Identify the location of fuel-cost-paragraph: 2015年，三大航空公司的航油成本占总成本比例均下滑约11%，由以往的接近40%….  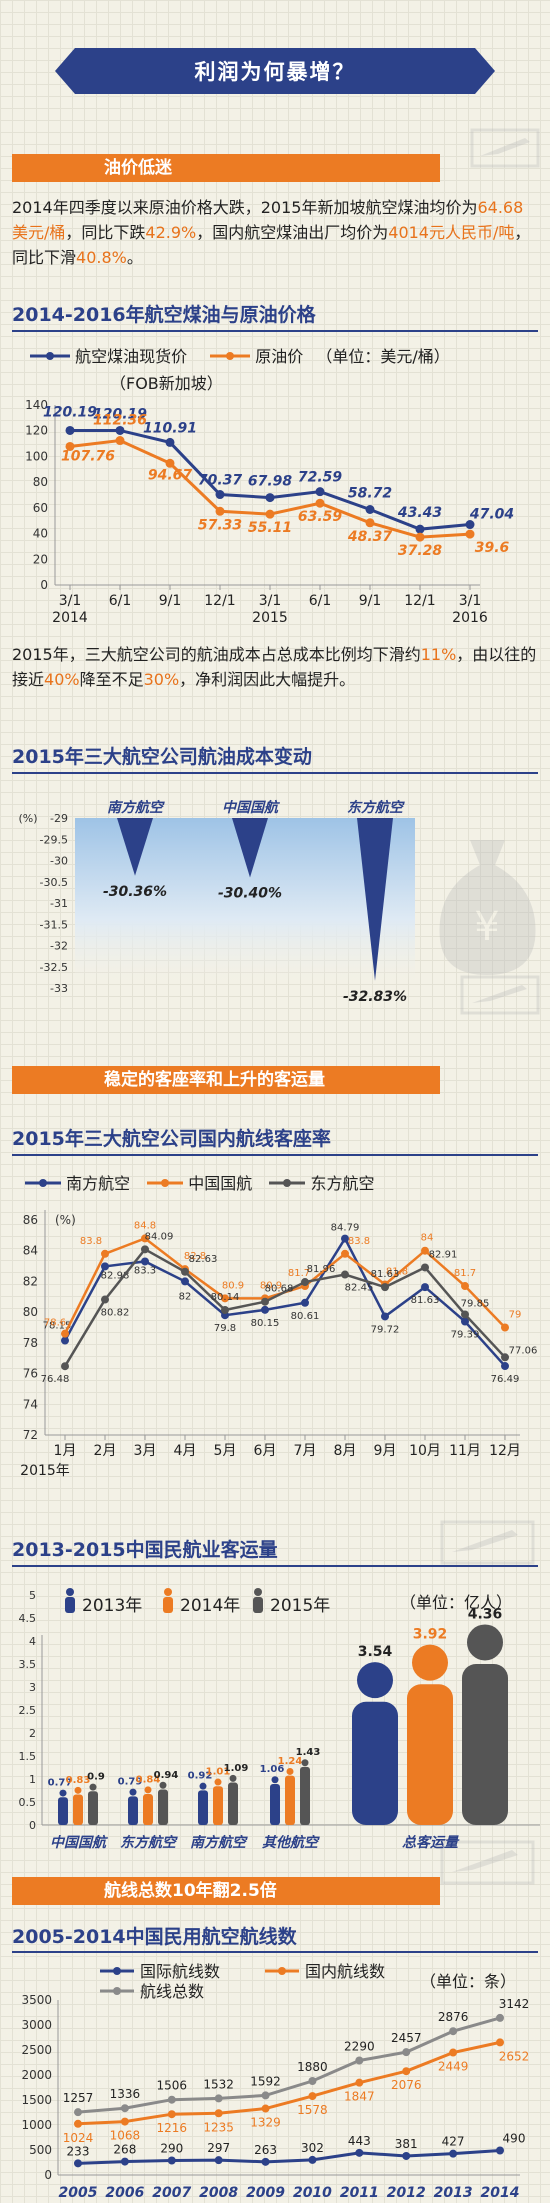
(275, 667).